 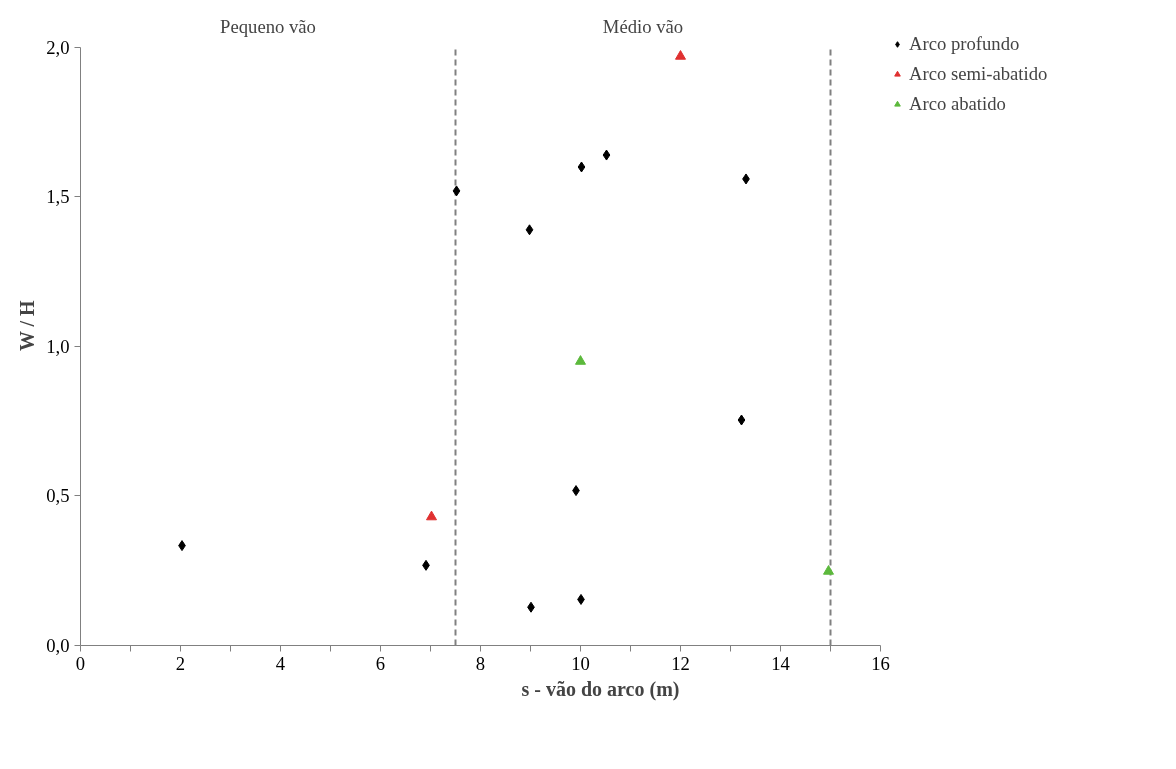 What do you see at coordinates (643, 27) in the screenshot?
I see `text: Médio vão` at bounding box center [643, 27].